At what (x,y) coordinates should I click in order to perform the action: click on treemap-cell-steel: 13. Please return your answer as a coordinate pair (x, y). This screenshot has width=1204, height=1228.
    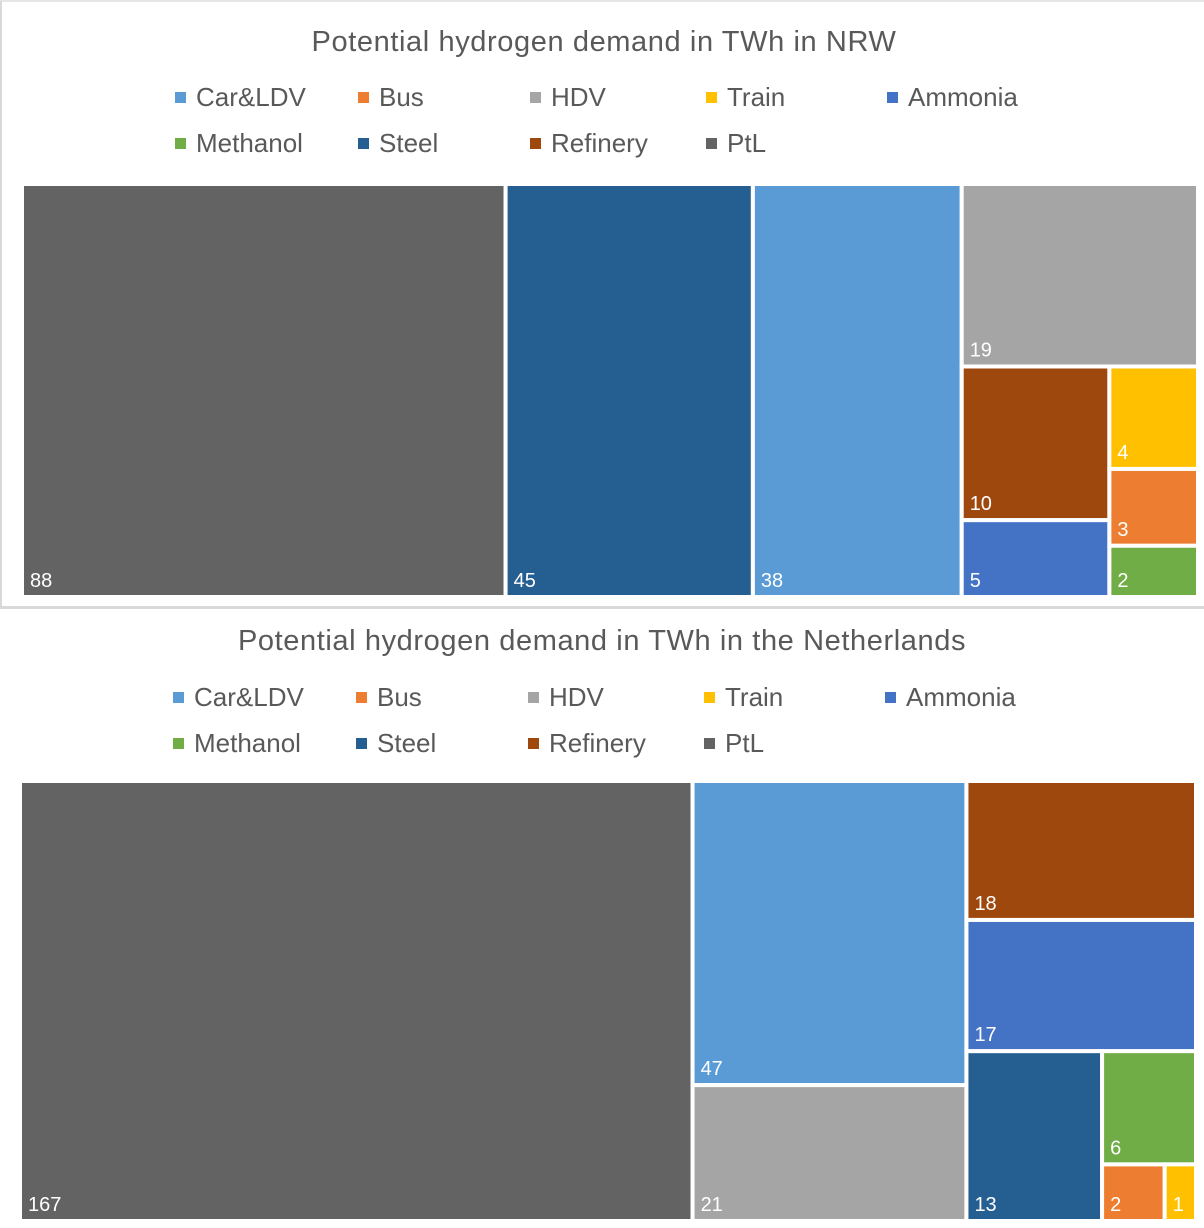
    Looking at the image, I should click on (1034, 1136).